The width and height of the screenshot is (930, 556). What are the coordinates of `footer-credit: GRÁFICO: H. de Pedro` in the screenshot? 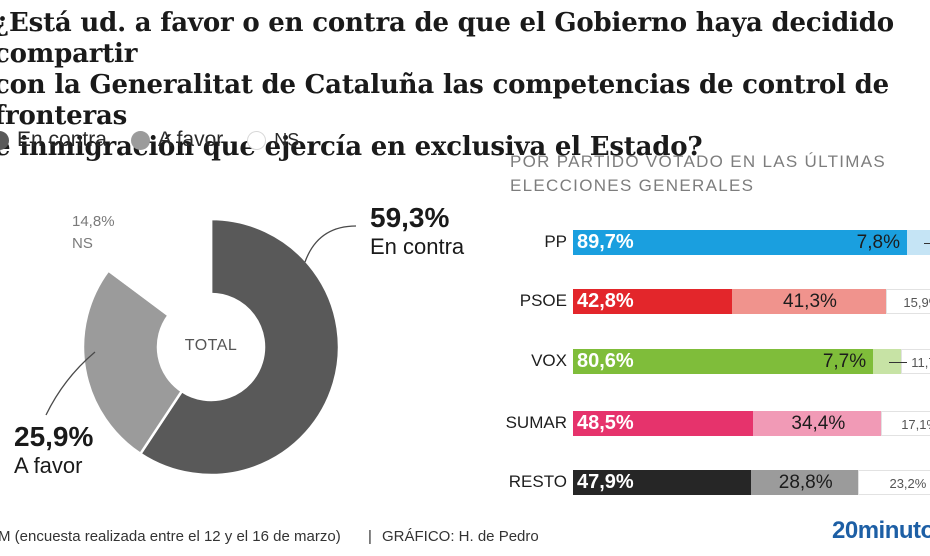 It's located at (460, 536).